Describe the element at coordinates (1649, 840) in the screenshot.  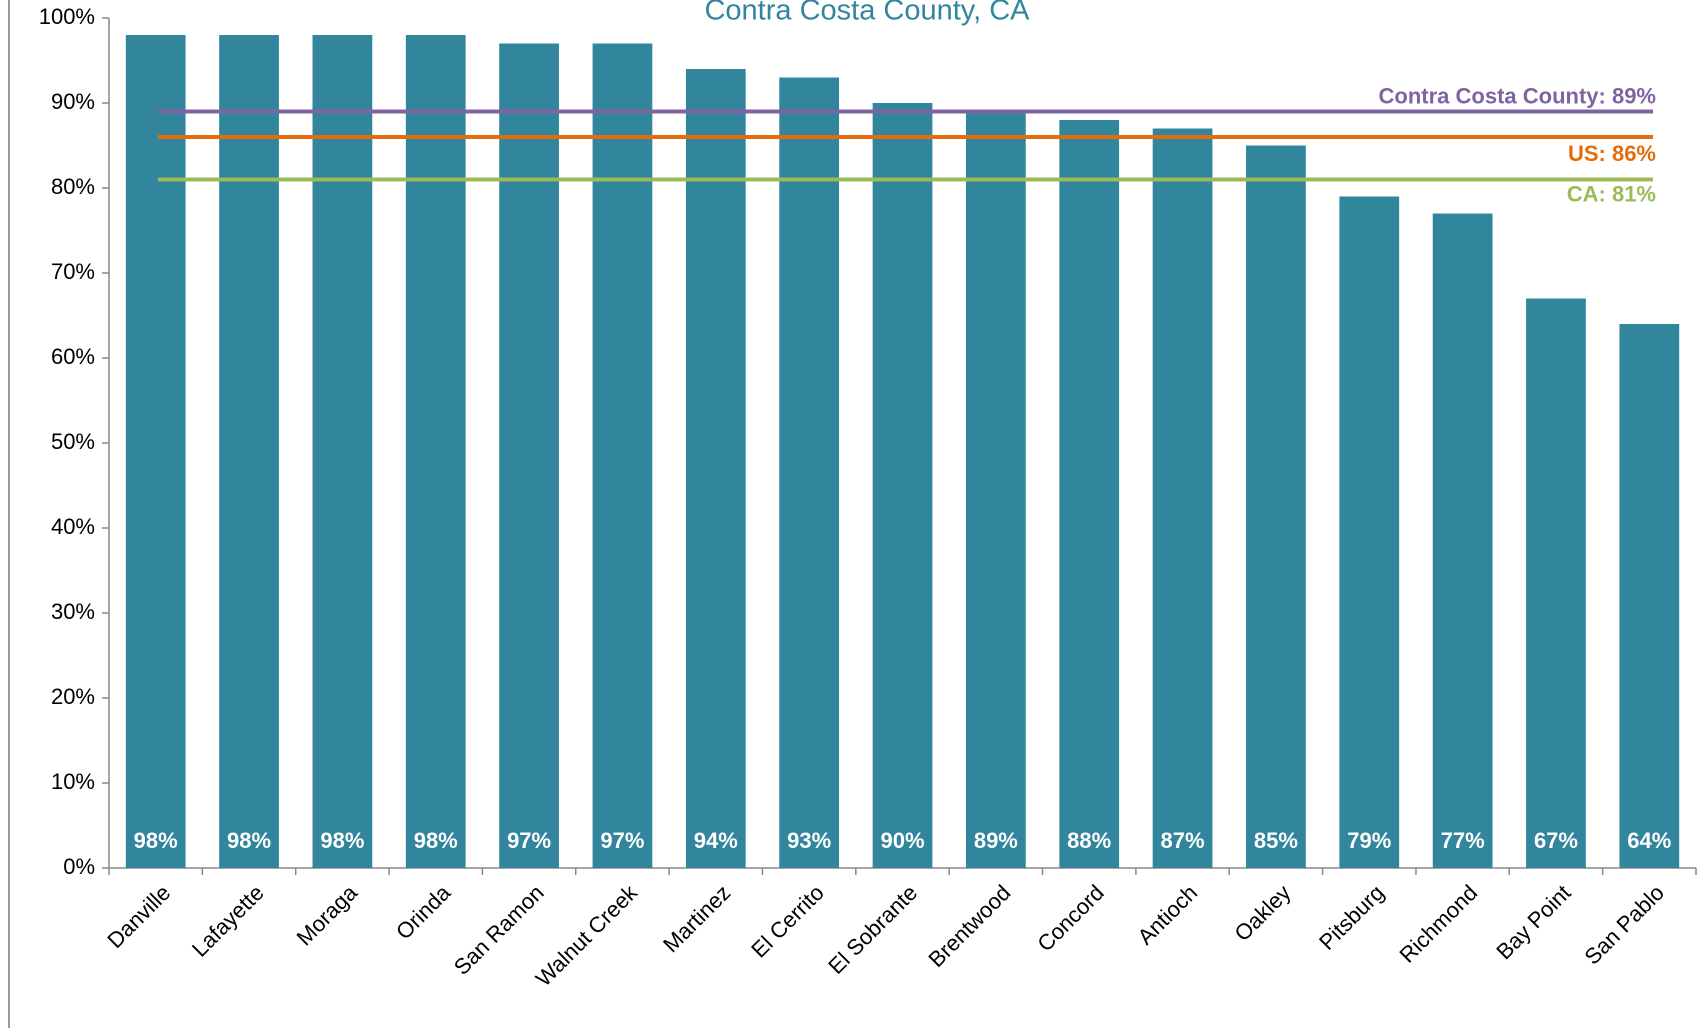
I see `data-label: 64%` at that location.